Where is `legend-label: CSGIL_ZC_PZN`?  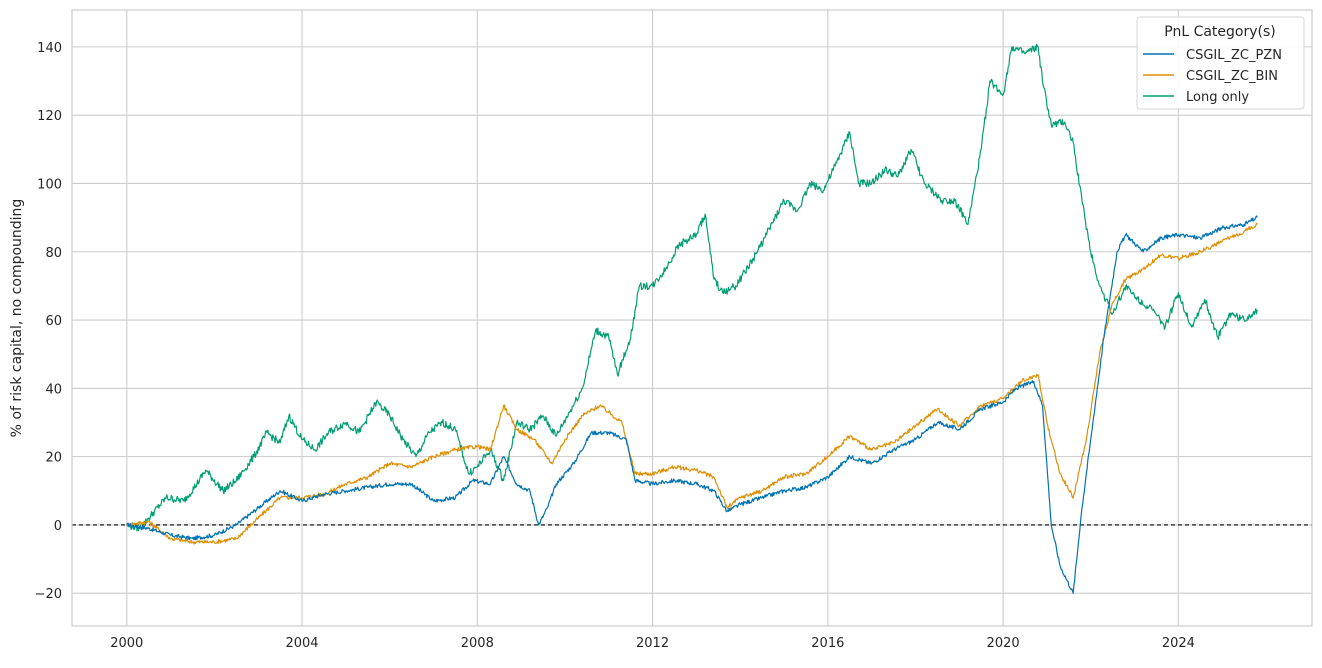
legend-label: CSGIL_ZC_PZN is located at coordinates (1234, 55).